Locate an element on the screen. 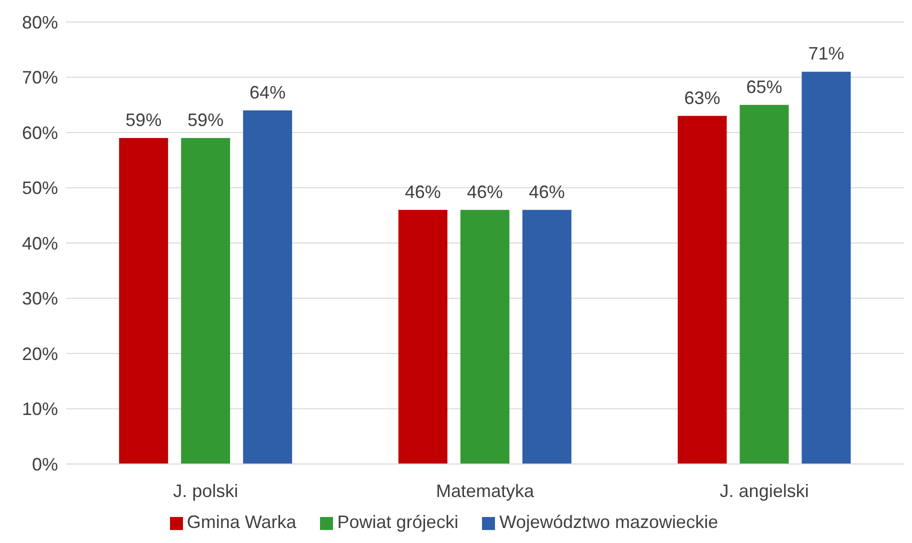 This screenshot has width=912, height=543. data-label: 64% is located at coordinates (268, 92).